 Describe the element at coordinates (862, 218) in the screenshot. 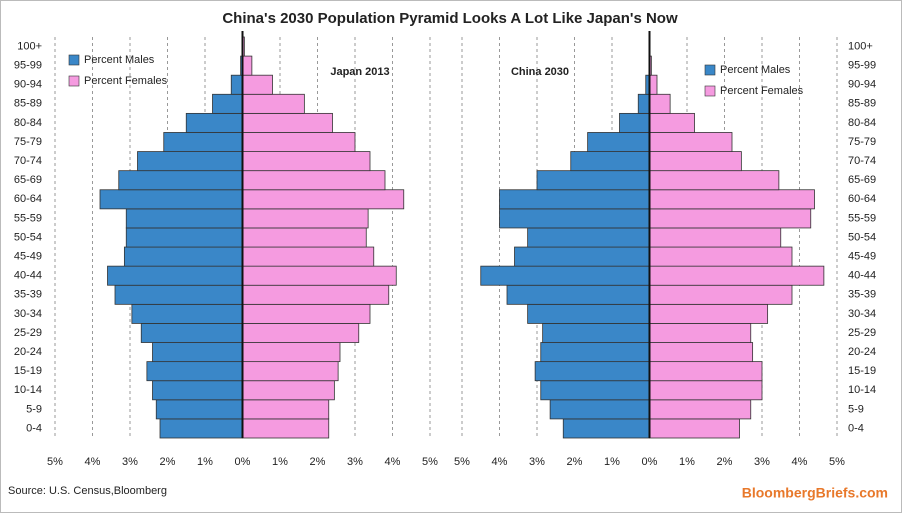

I see `y-tick-label: 55-59` at that location.